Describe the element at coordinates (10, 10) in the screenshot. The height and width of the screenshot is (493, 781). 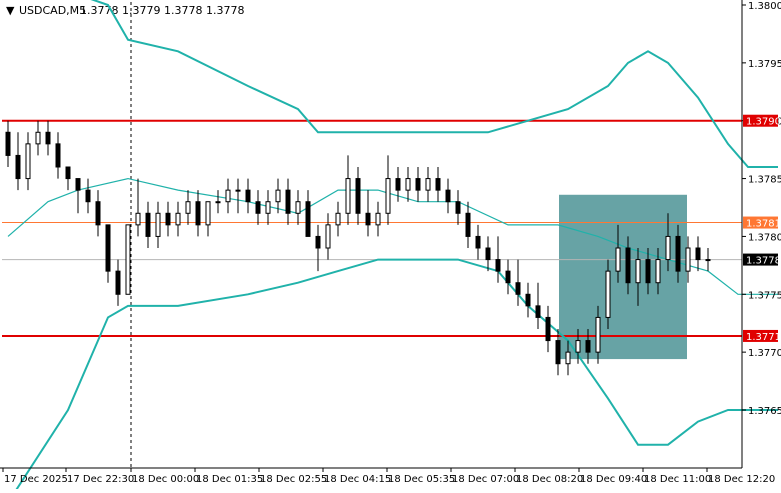
I see `collapse-arrow-icon: ▼` at that location.